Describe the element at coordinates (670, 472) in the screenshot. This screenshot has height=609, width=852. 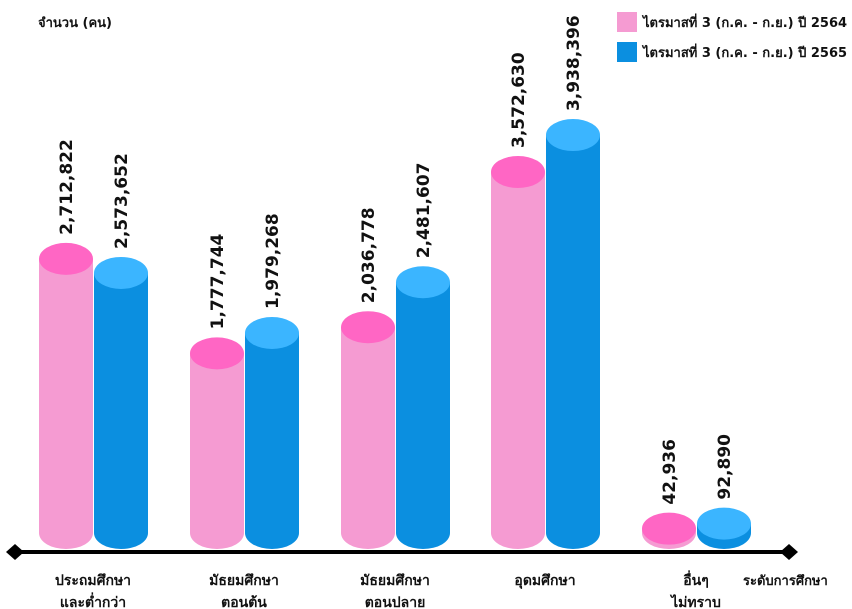
I see `value-label: 42,936` at that location.